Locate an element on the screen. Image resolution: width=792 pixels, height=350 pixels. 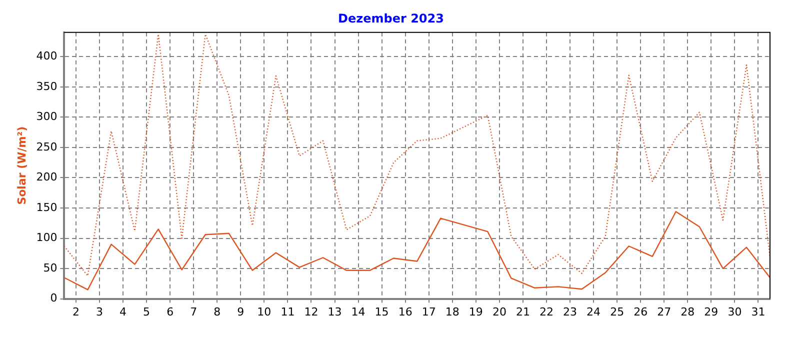
x-tick-label: 4 is located at coordinates (123, 311).